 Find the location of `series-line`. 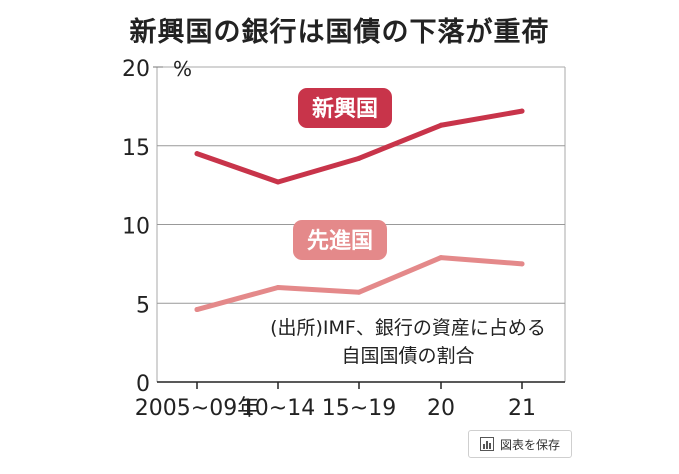

series-line is located at coordinates (359, 284).